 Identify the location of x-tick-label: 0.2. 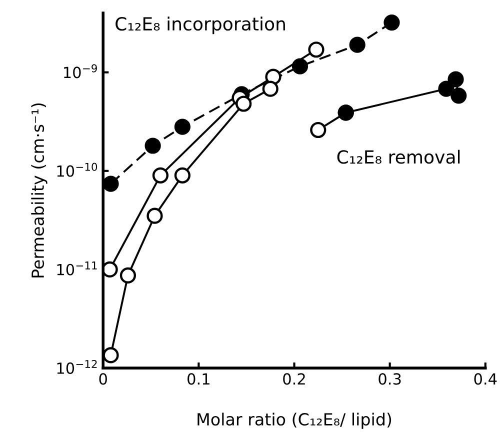
(294, 379).